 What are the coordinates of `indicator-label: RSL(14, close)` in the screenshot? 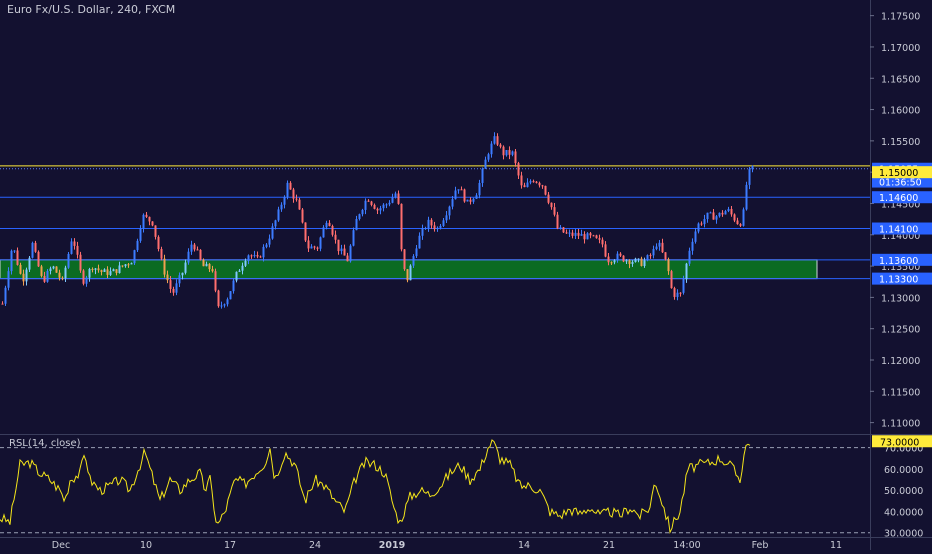 It's located at (45, 443).